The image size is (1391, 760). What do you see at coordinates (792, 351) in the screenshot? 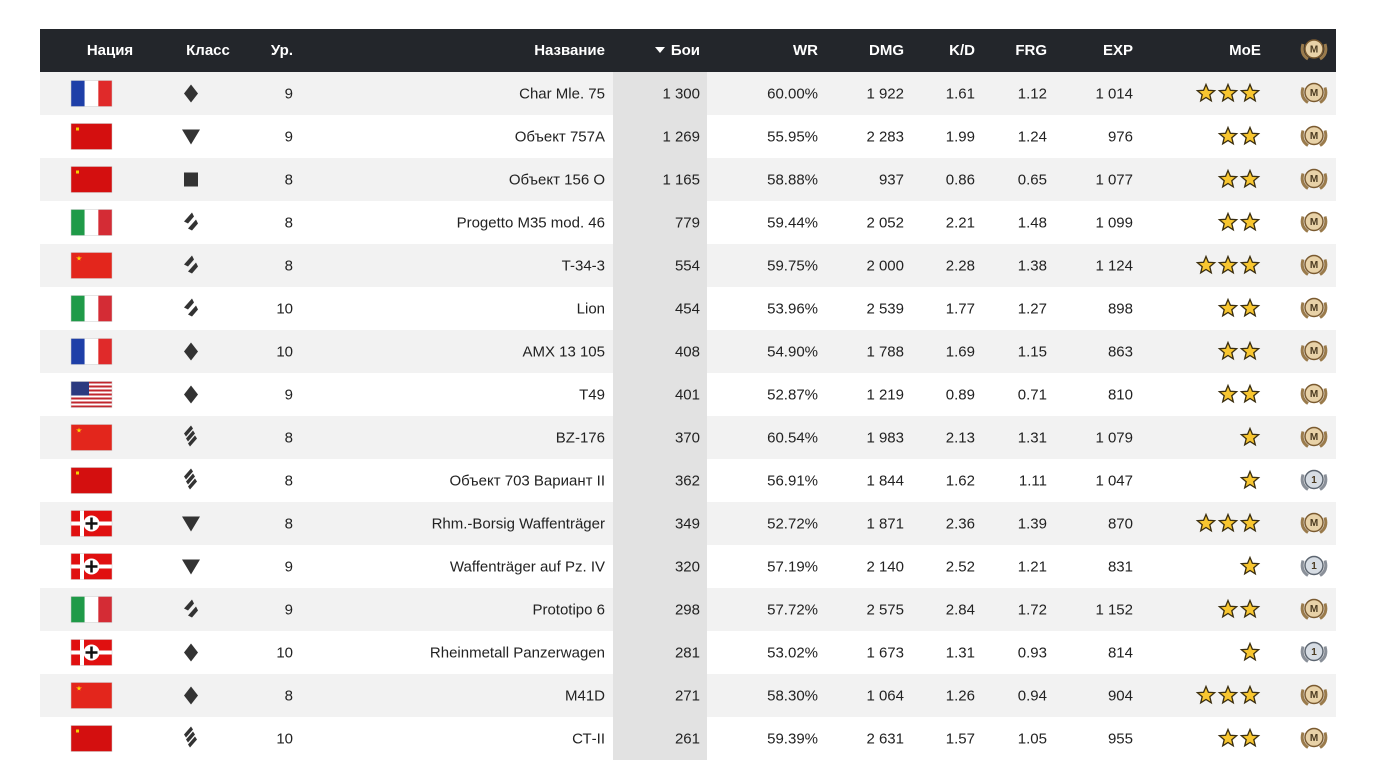
I see `cell-text: 54.90%` at bounding box center [792, 351].